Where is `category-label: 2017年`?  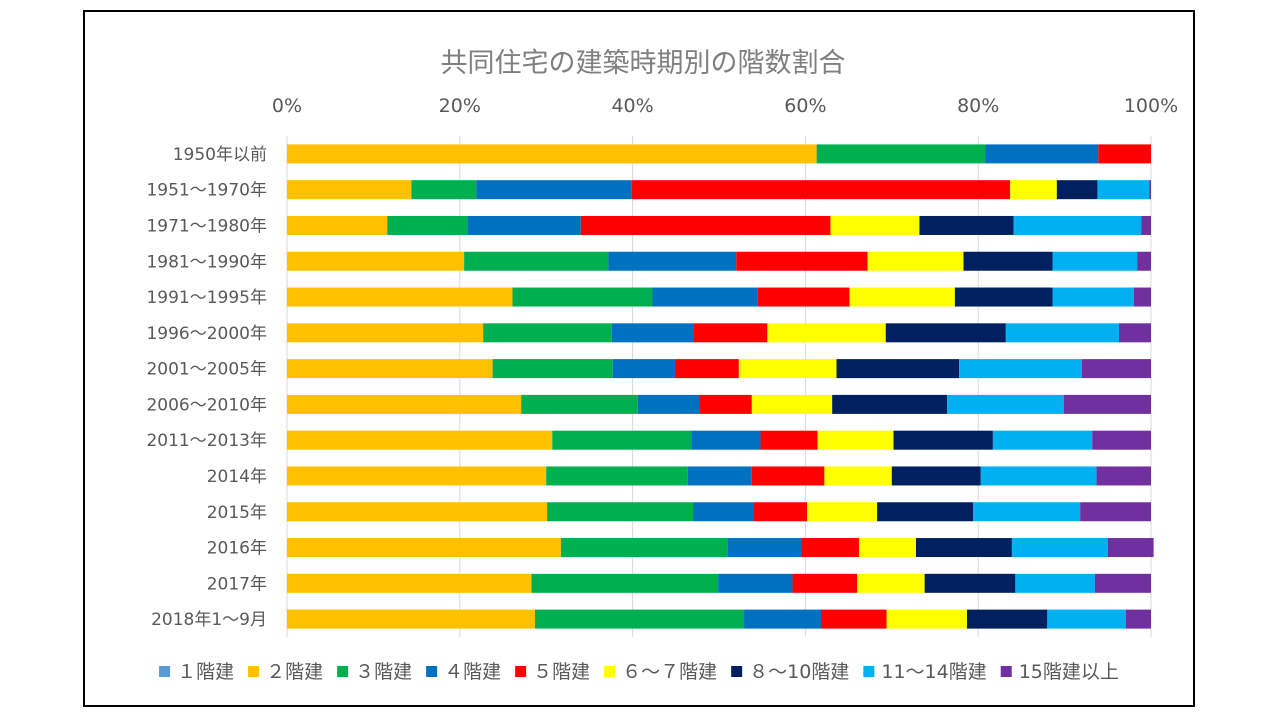
category-label: 2017年 is located at coordinates (237, 584).